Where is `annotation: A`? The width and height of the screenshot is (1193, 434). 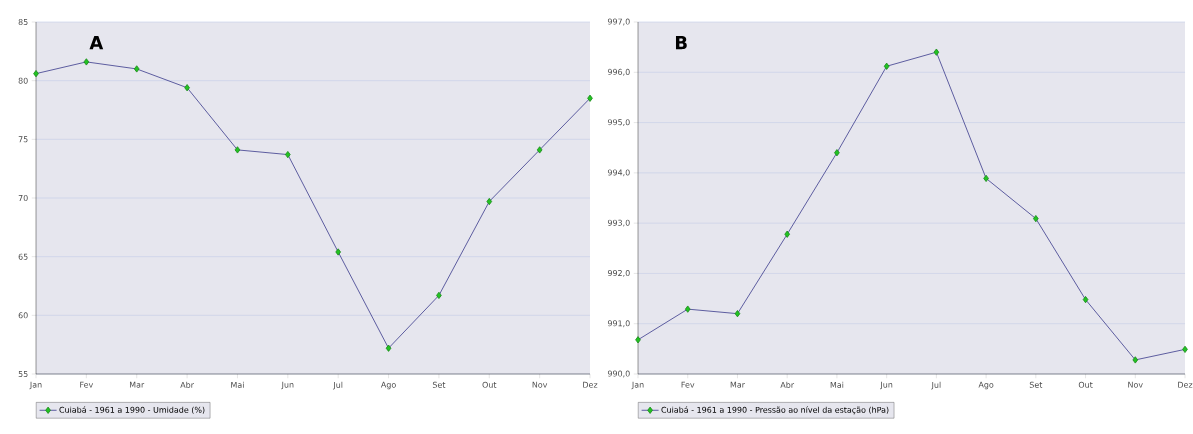
annotation: A is located at coordinates (96, 43).